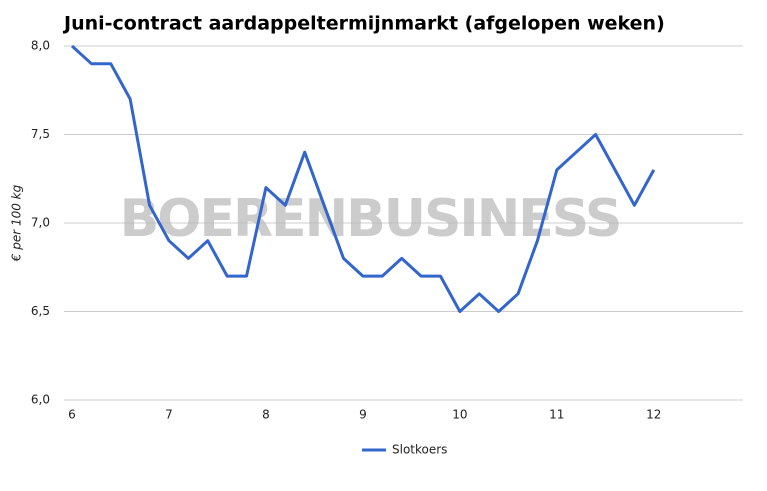 This screenshot has height=491, width=767. Describe the element at coordinates (556, 415) in the screenshot. I see `x-tick-label: 11` at that location.